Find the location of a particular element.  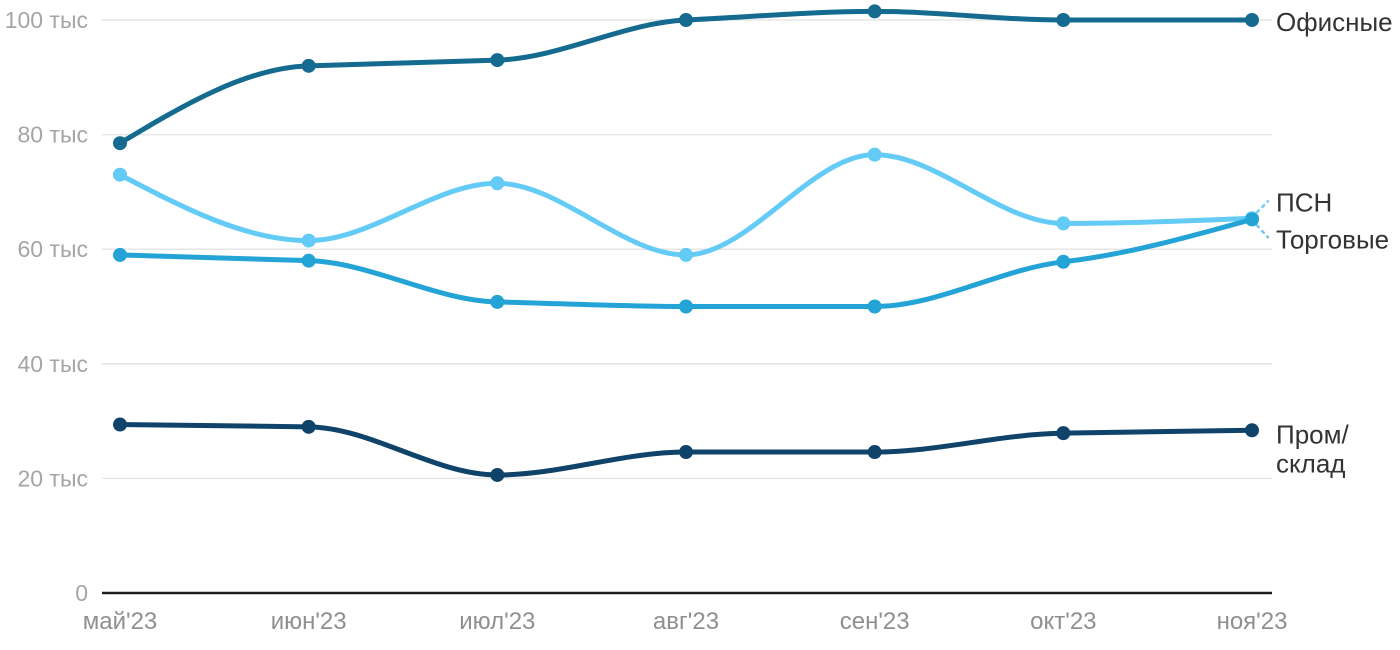

x-tick-label: май'23 is located at coordinates (120, 621).